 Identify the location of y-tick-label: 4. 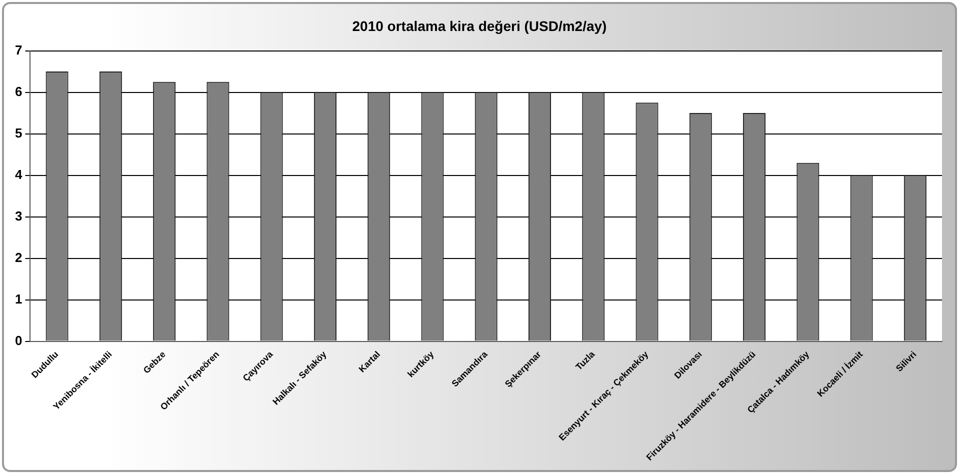
(18, 174).